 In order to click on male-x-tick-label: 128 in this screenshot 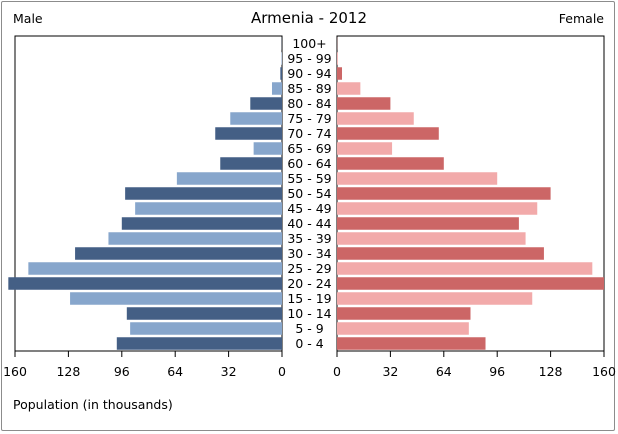, I will do `click(68, 371)`.